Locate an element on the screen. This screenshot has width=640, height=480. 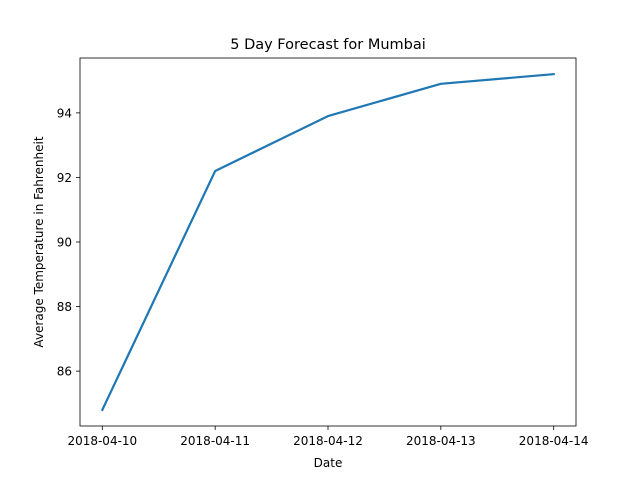
x-axis-label: Date is located at coordinates (328, 463).